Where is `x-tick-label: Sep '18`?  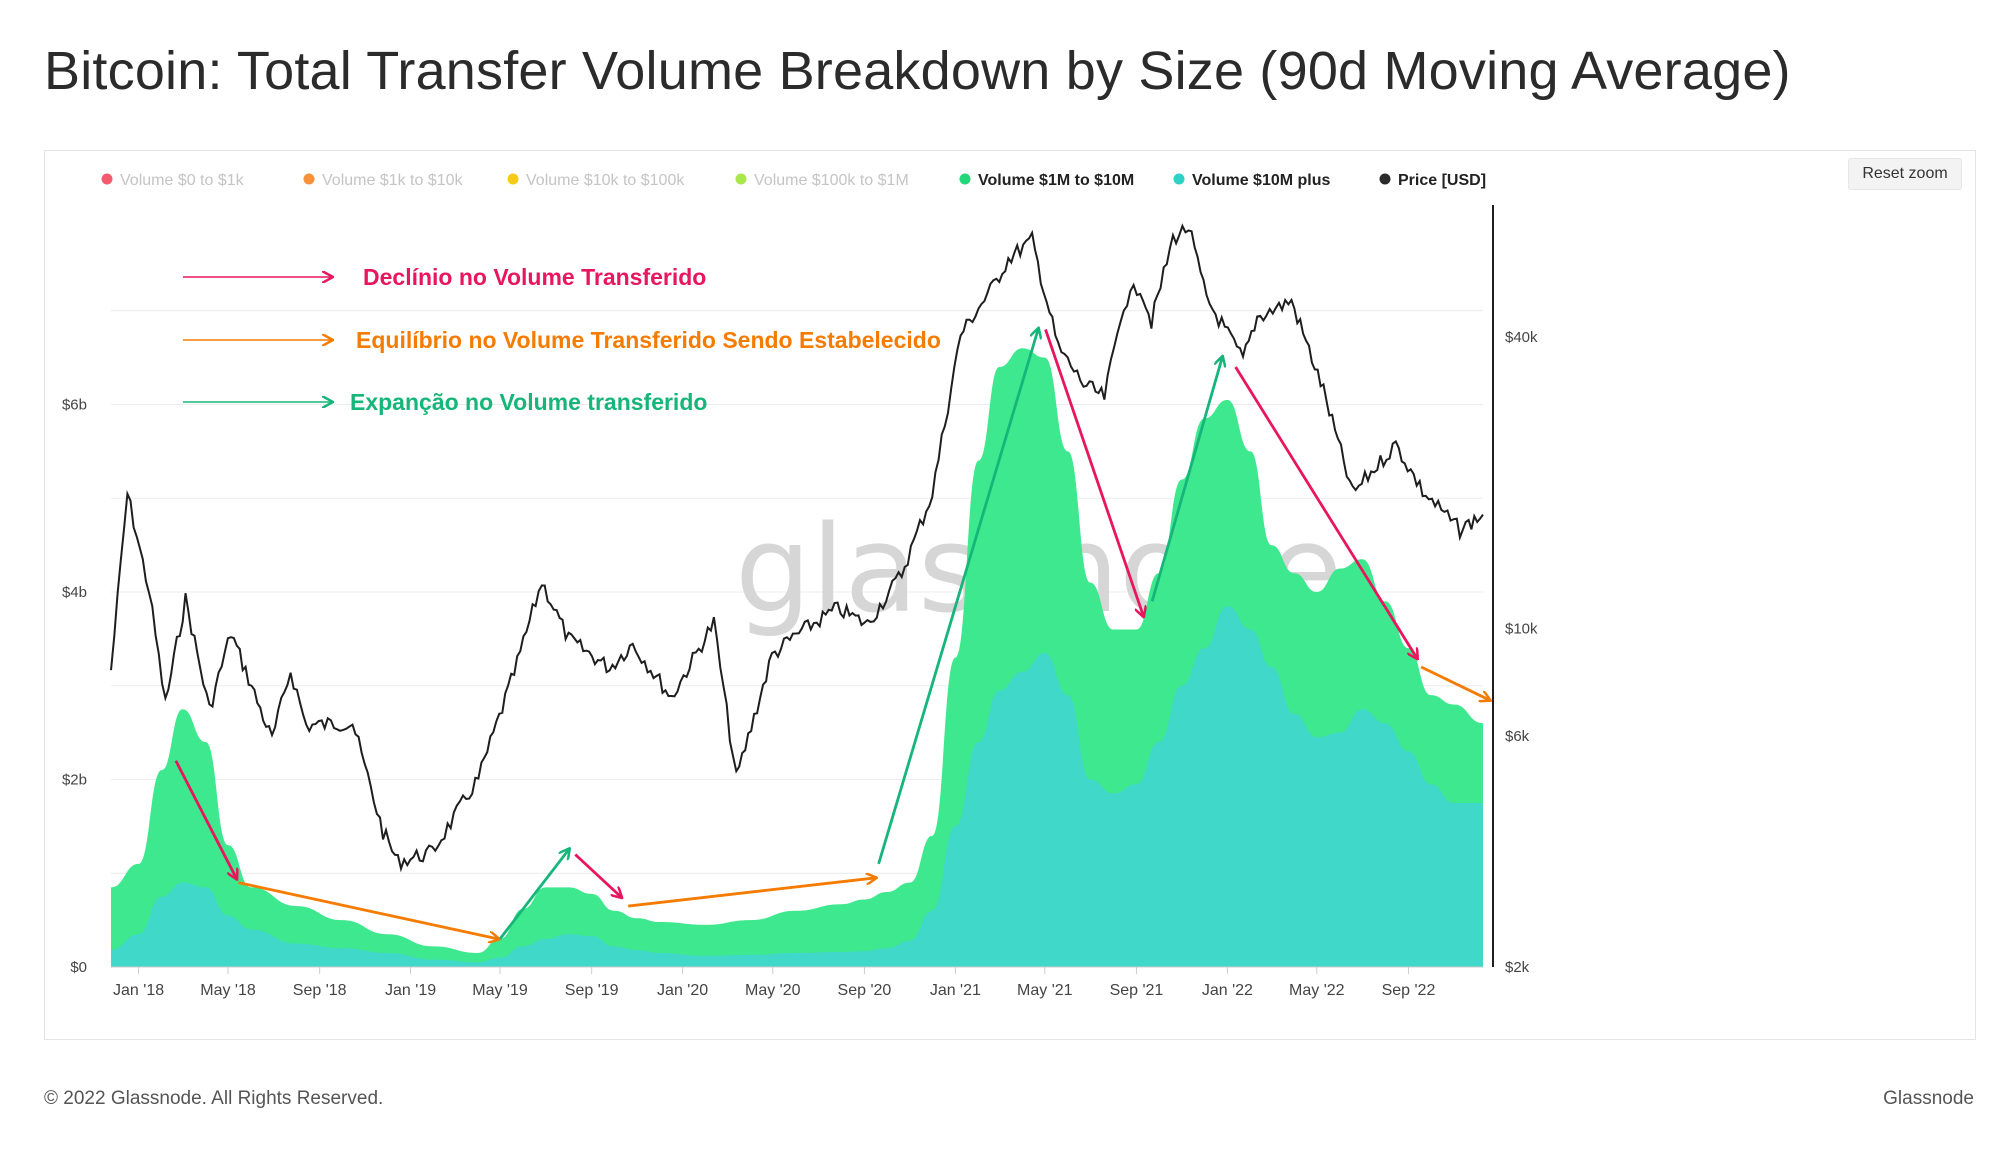 x-tick-label: Sep '18 is located at coordinates (320, 990).